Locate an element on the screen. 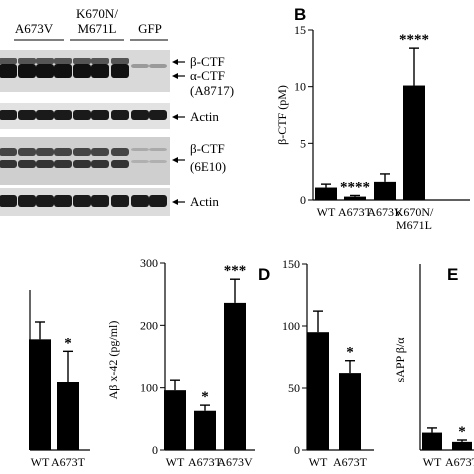  y-axis-label: β-CTF (pM) is located at coordinates (282, 115).